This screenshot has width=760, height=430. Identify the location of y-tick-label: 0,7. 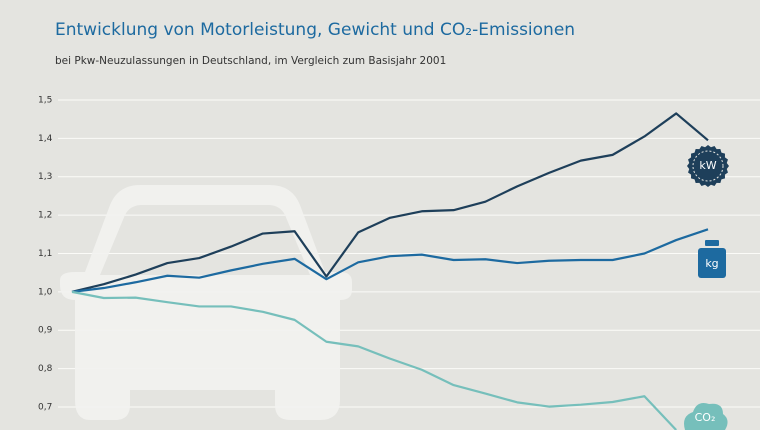
(45, 407).